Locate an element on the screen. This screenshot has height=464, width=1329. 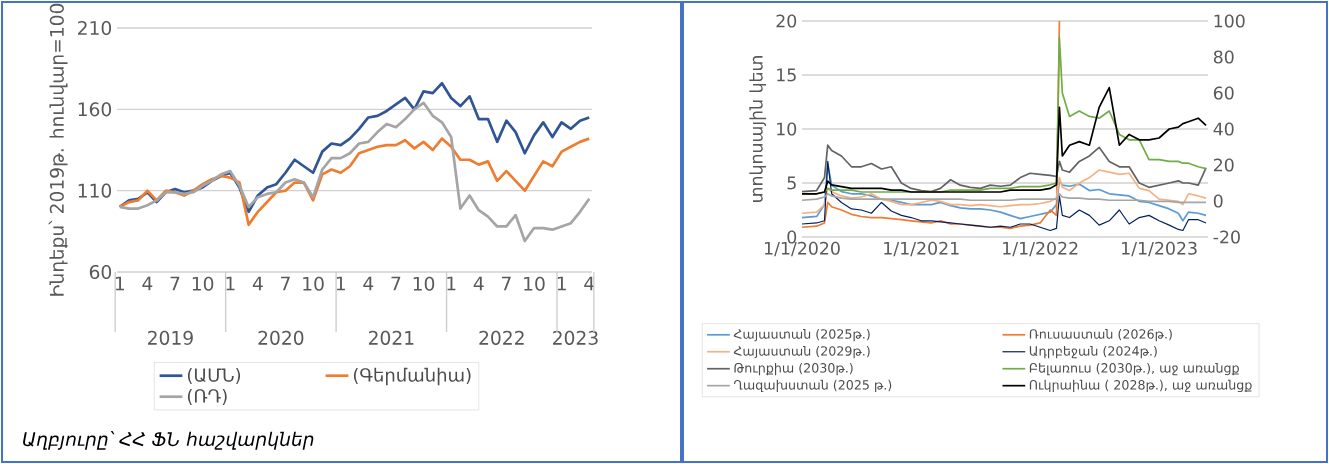
y2-tick-label: 40 is located at coordinates (1223, 129).